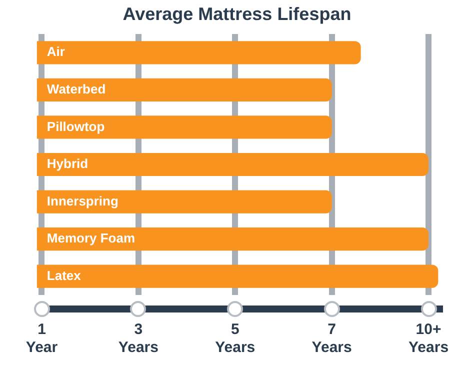 This screenshot has width=474, height=383. What do you see at coordinates (237, 14) in the screenshot?
I see `chart-title: Average Mattress Lifespan` at bounding box center [237, 14].